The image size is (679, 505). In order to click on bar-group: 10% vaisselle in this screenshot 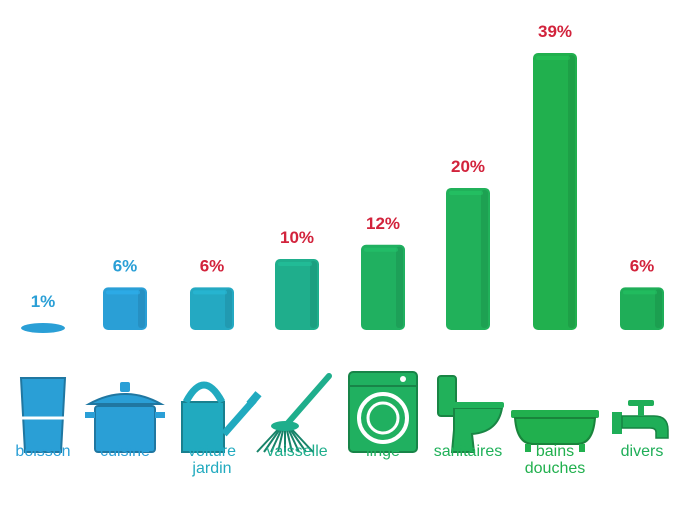, I will do `click(294, 344)`.